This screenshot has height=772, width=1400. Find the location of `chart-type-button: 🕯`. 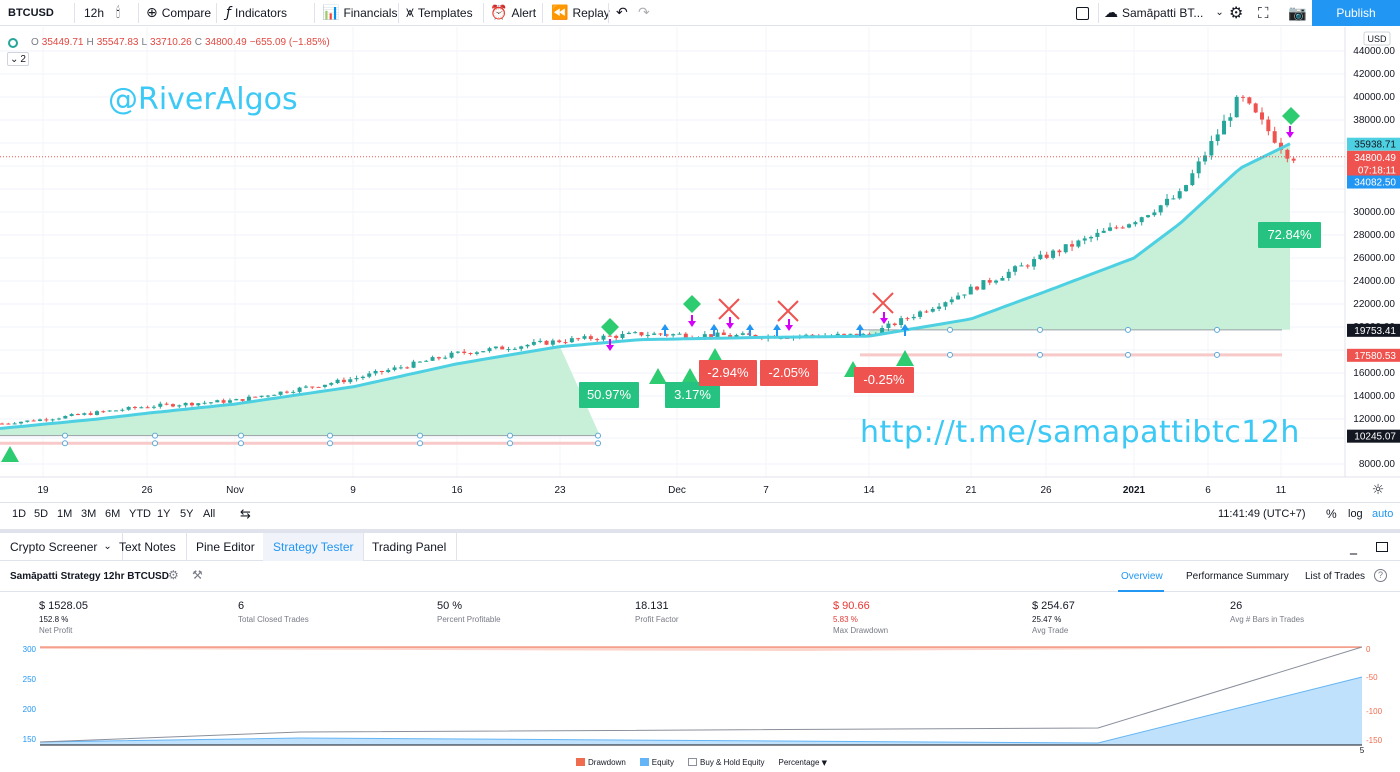

chart-type-button: 🕯 is located at coordinates (118, 13).